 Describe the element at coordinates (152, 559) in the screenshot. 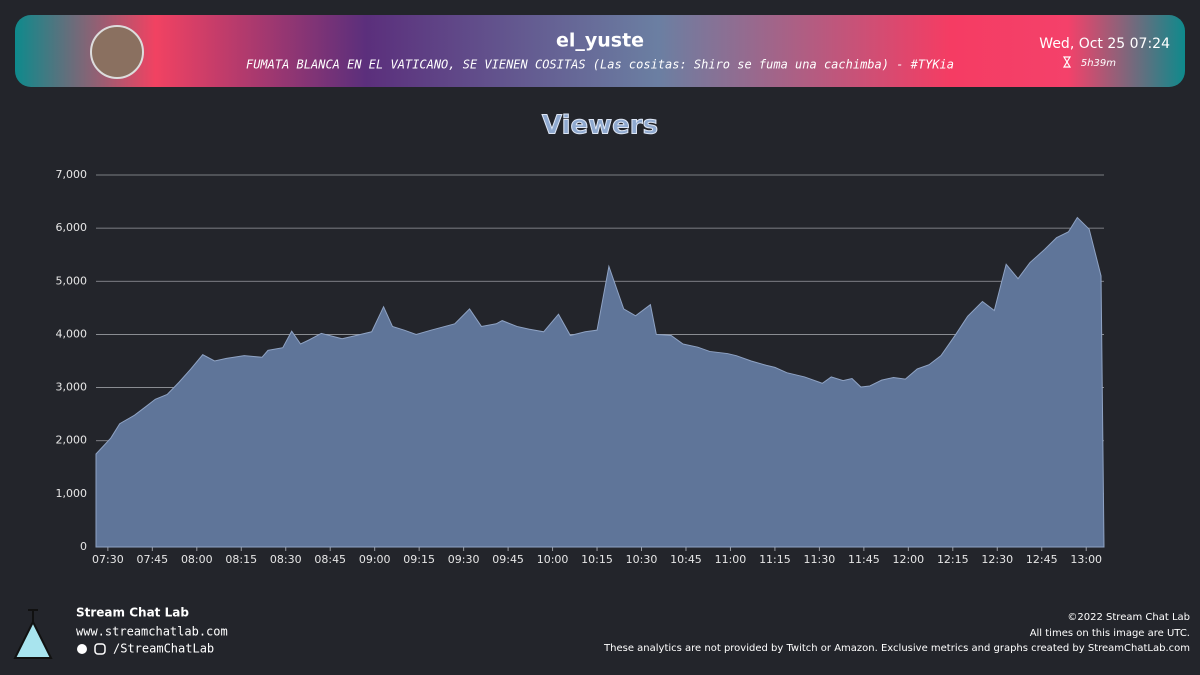

I see `x-tick-label: 07:45` at that location.